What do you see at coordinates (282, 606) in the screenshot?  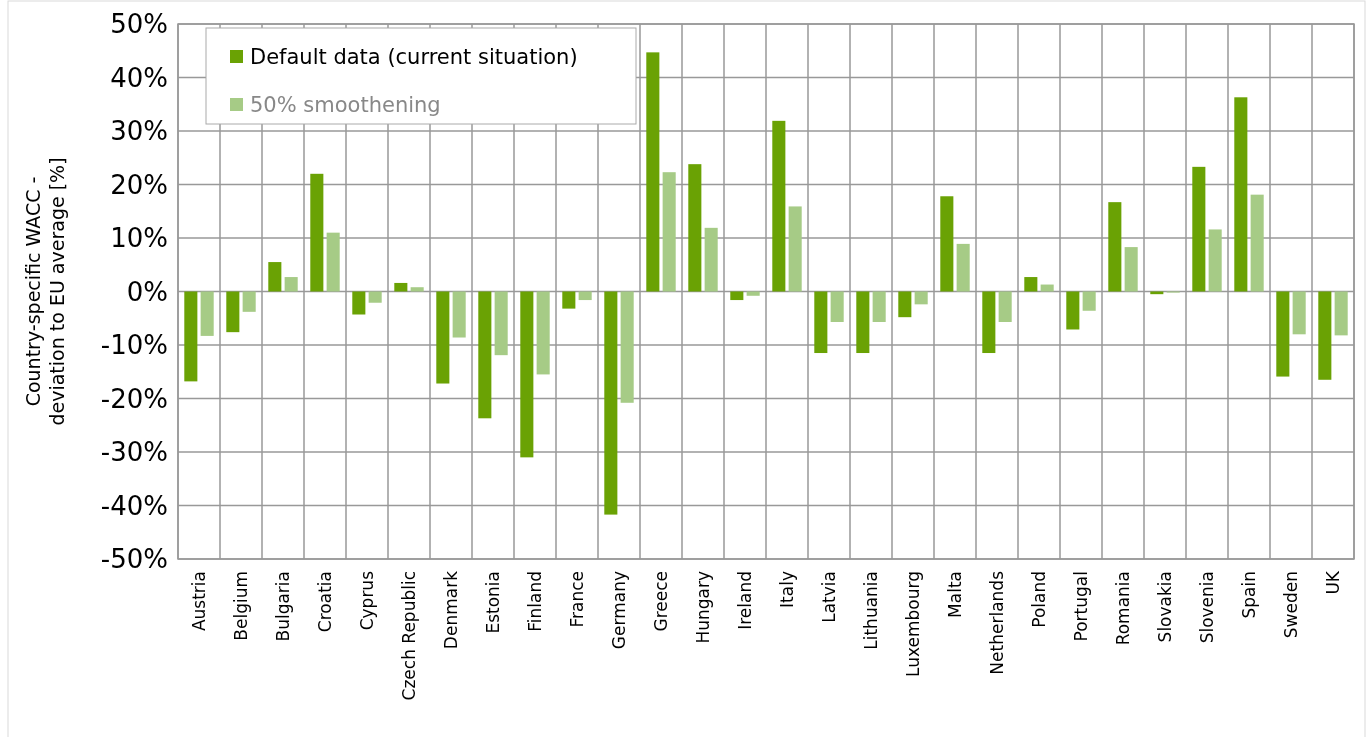 I see `x-tick-label: Bulgaria` at bounding box center [282, 606].